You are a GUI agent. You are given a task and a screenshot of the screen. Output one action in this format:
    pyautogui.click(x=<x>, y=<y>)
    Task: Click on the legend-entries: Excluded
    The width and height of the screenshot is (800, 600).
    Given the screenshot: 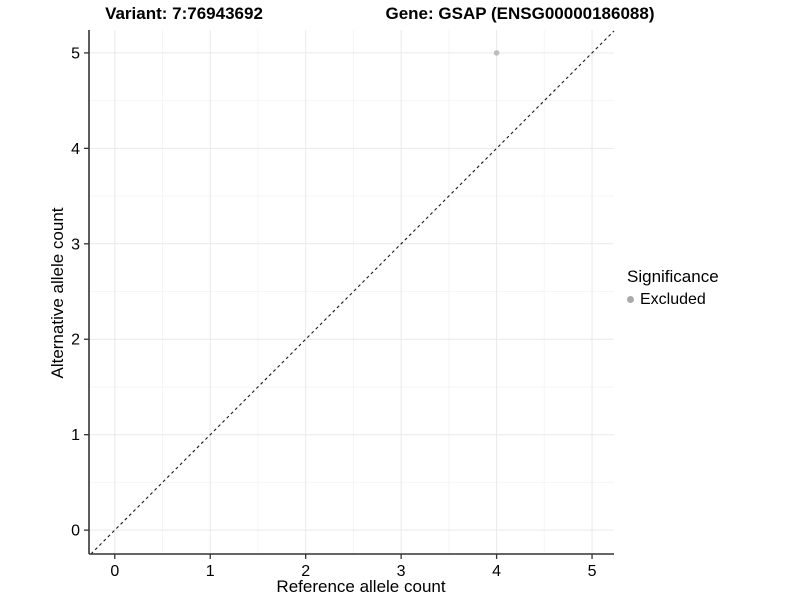 What is the action you would take?
    pyautogui.click(x=673, y=299)
    